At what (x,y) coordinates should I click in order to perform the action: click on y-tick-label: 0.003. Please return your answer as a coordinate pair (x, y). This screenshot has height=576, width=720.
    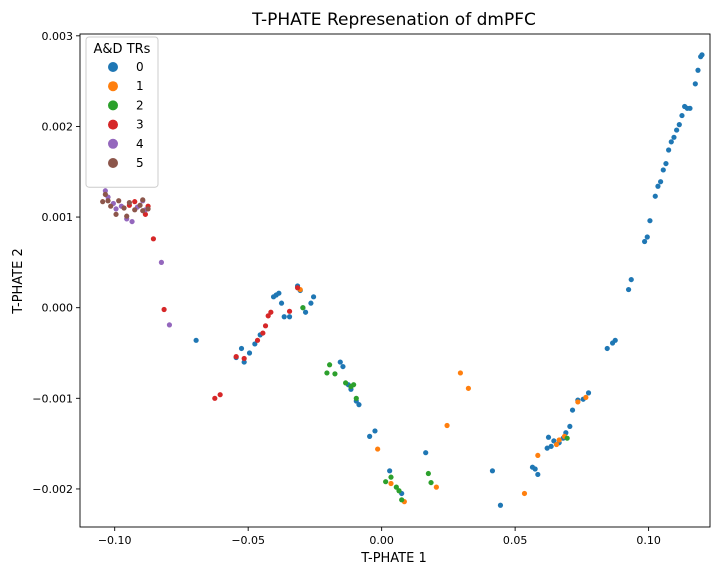
    Looking at the image, I should click on (58, 36).